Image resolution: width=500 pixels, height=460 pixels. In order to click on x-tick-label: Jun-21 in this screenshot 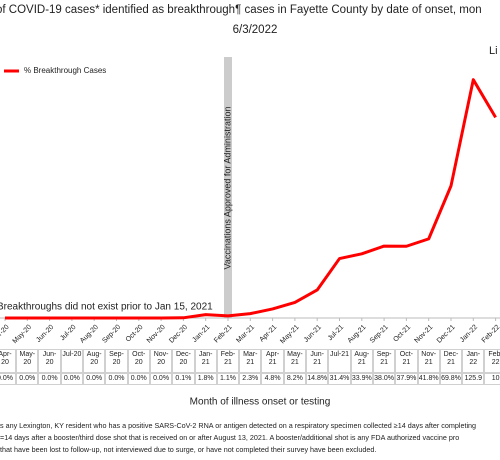, I will do `click(313, 334)`.